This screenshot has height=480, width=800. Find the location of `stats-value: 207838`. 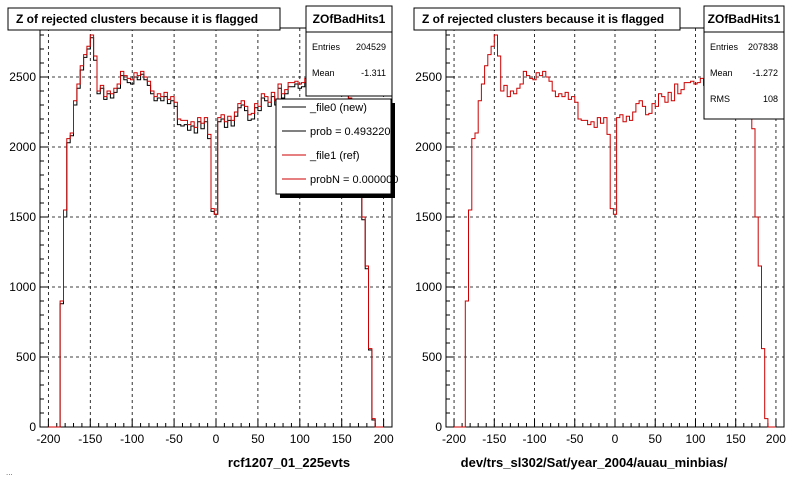

stats-value: 207838 is located at coordinates (763, 47).